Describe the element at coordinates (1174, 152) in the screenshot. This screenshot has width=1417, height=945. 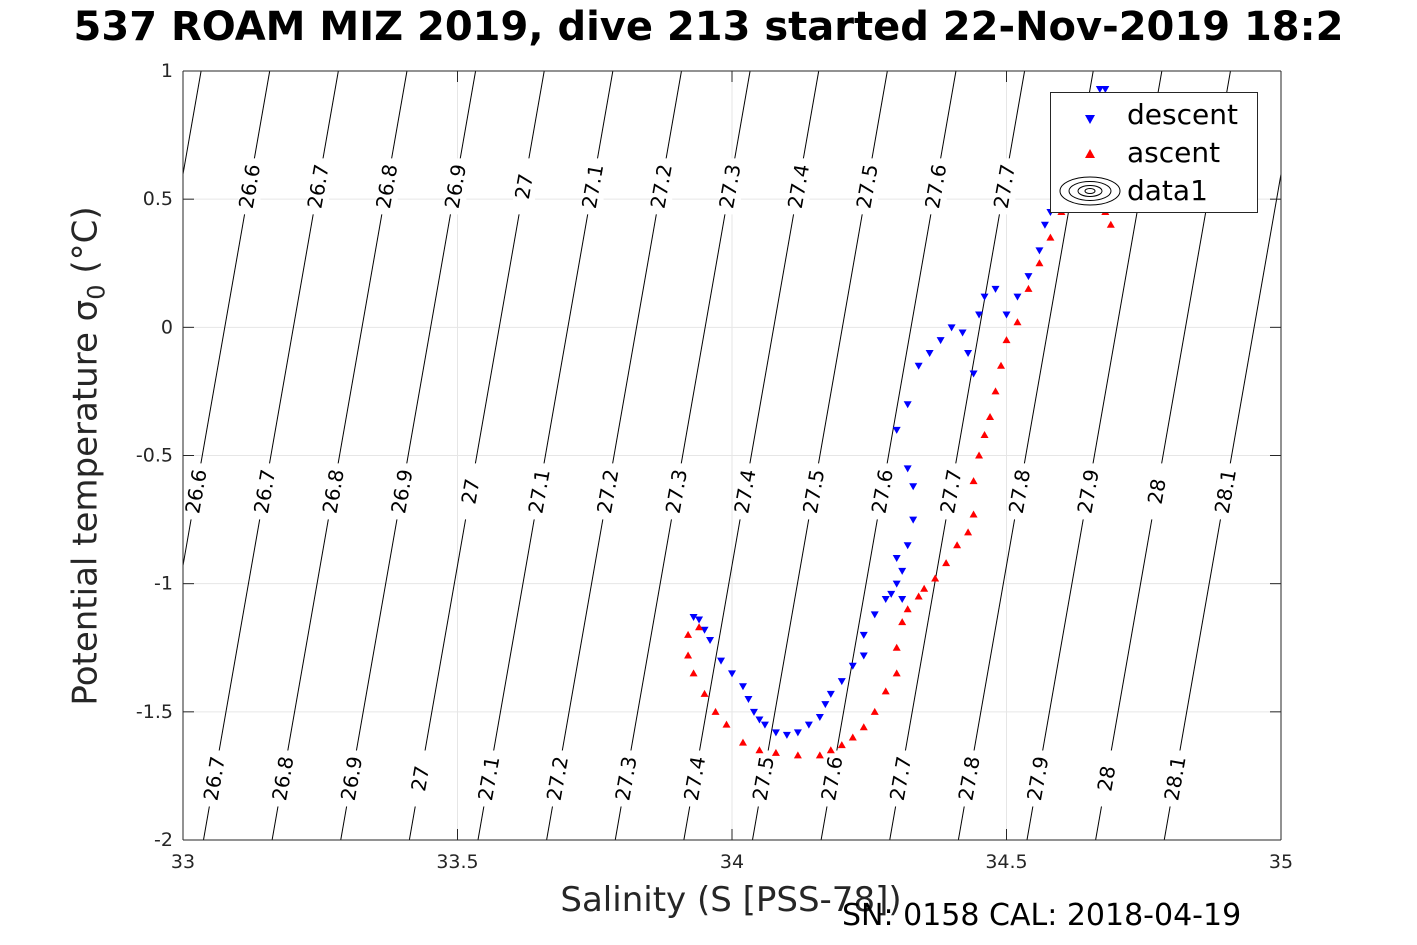
I see `legend-label-ascent: ascent` at that location.